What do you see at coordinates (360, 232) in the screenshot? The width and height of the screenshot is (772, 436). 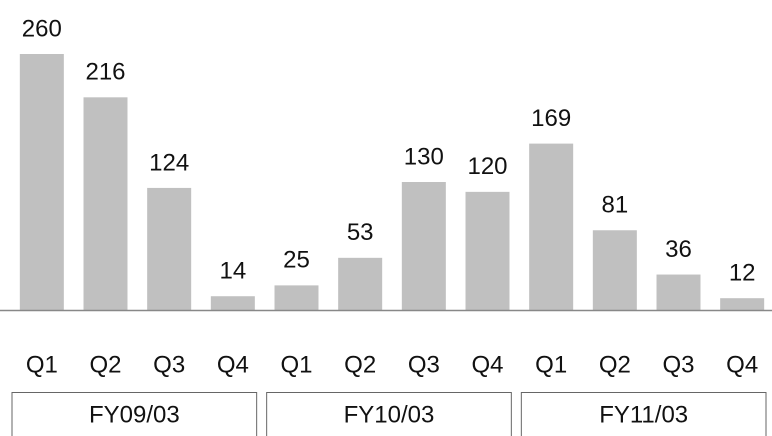 I see `data-label: 53` at bounding box center [360, 232].